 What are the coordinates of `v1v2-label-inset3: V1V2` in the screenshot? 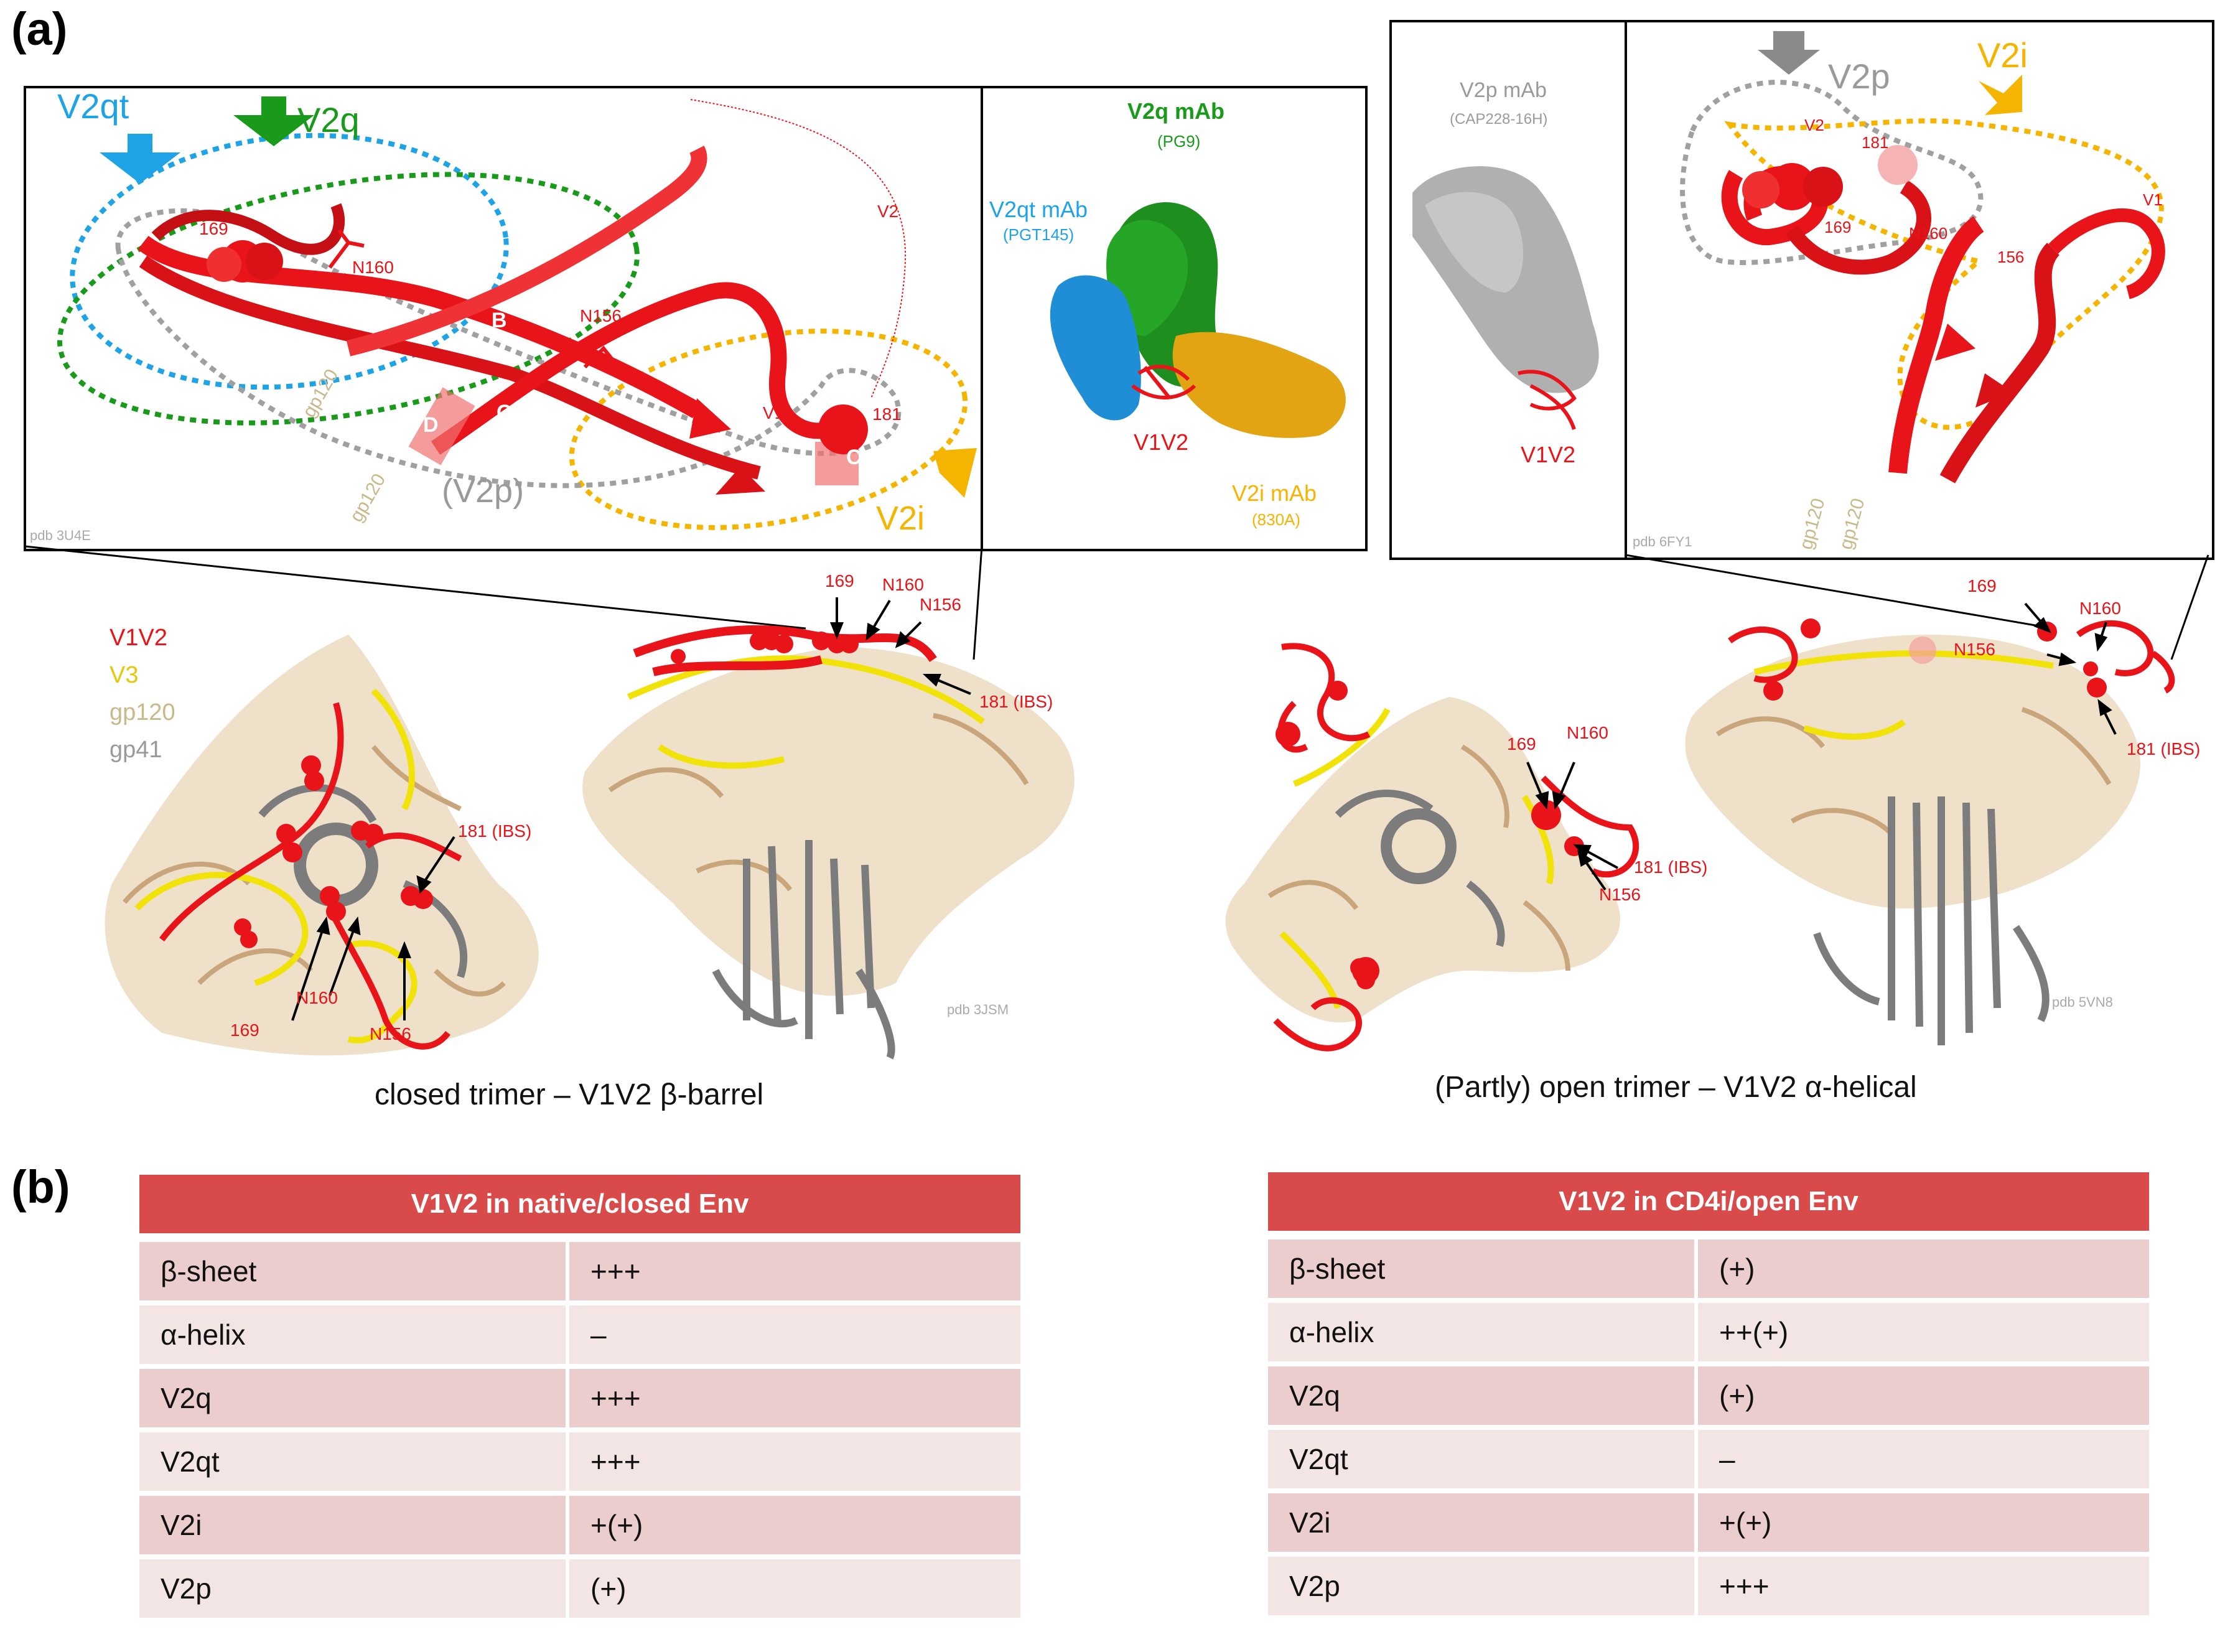 It's located at (1548, 454).